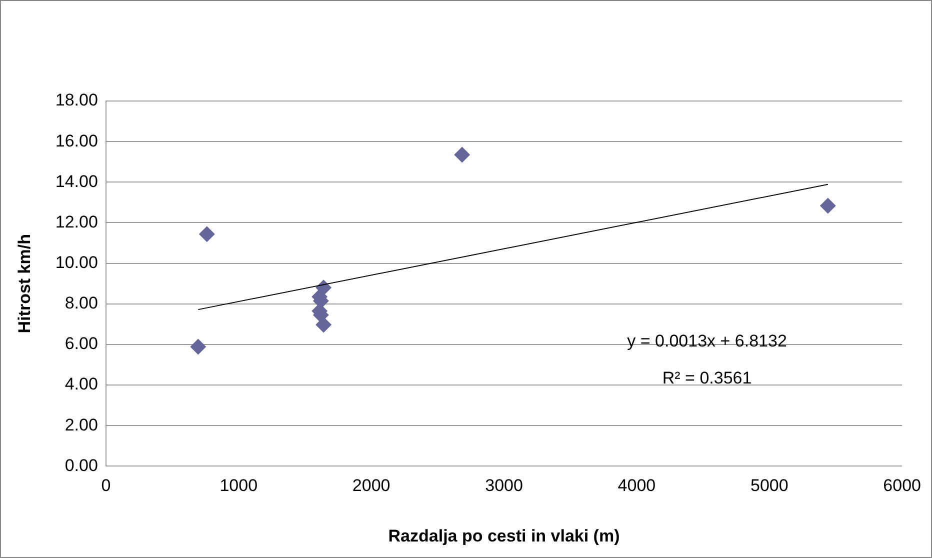 This screenshot has height=558, width=932. Describe the element at coordinates (81, 384) in the screenshot. I see `y-tick-label: 4.00` at that location.